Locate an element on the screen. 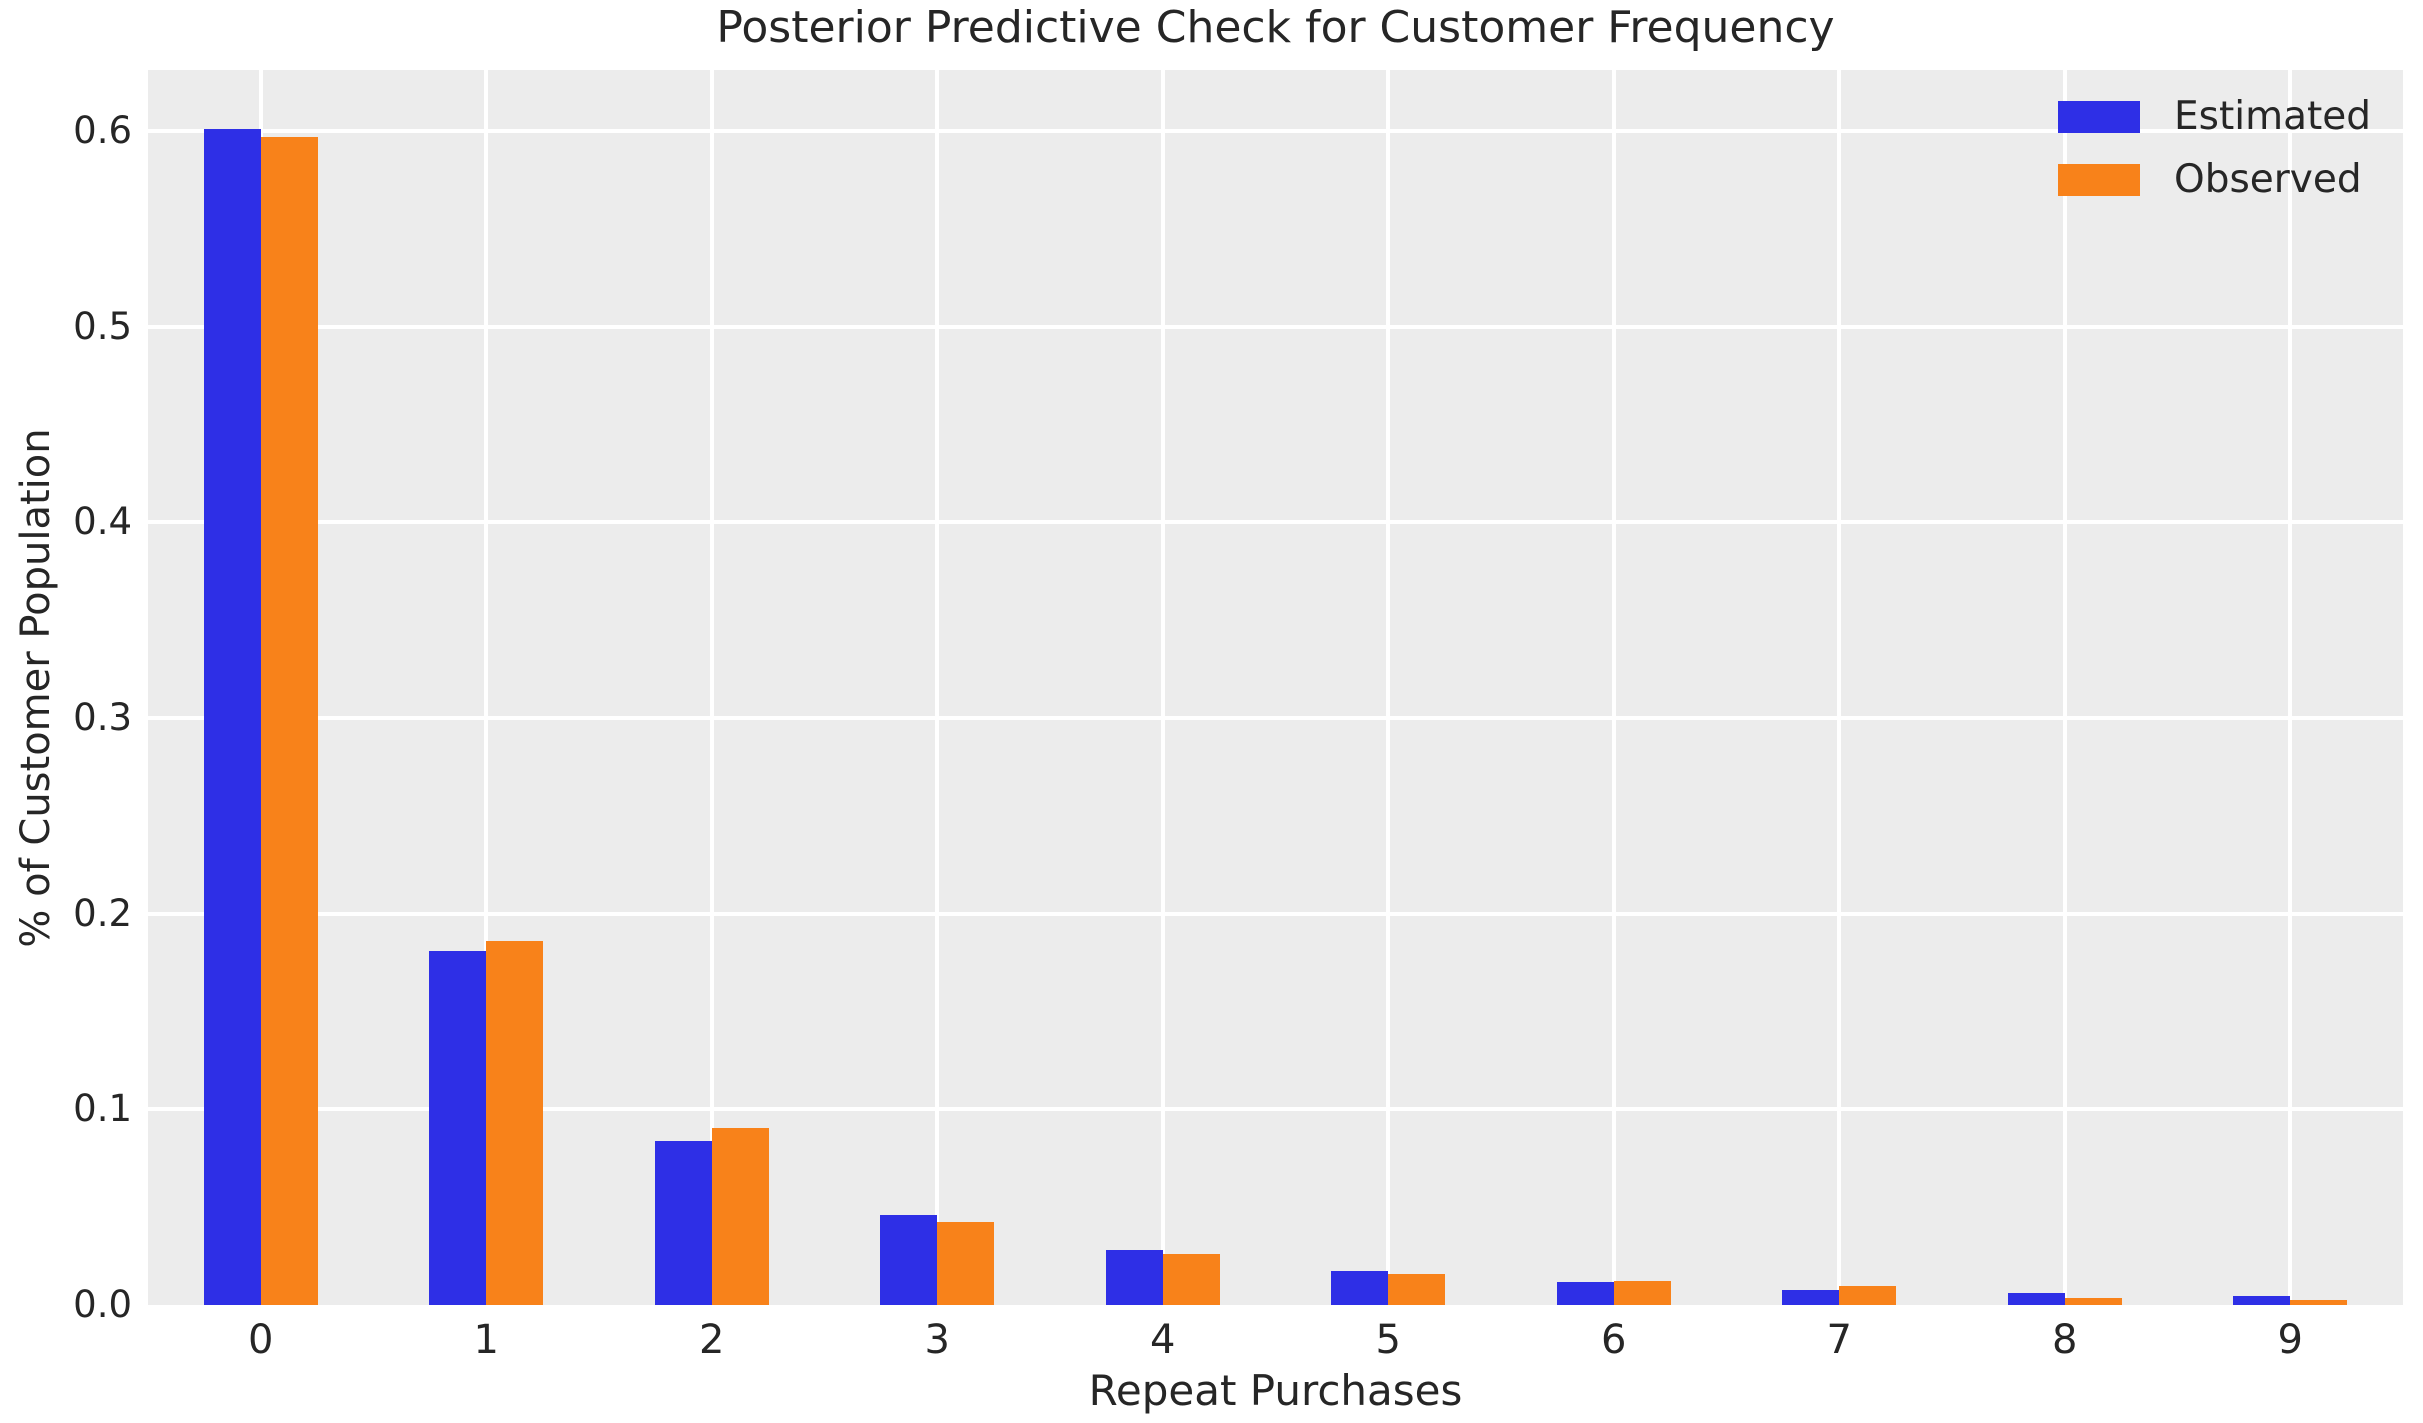  y-tick-label: 0.2 is located at coordinates (102, 913).